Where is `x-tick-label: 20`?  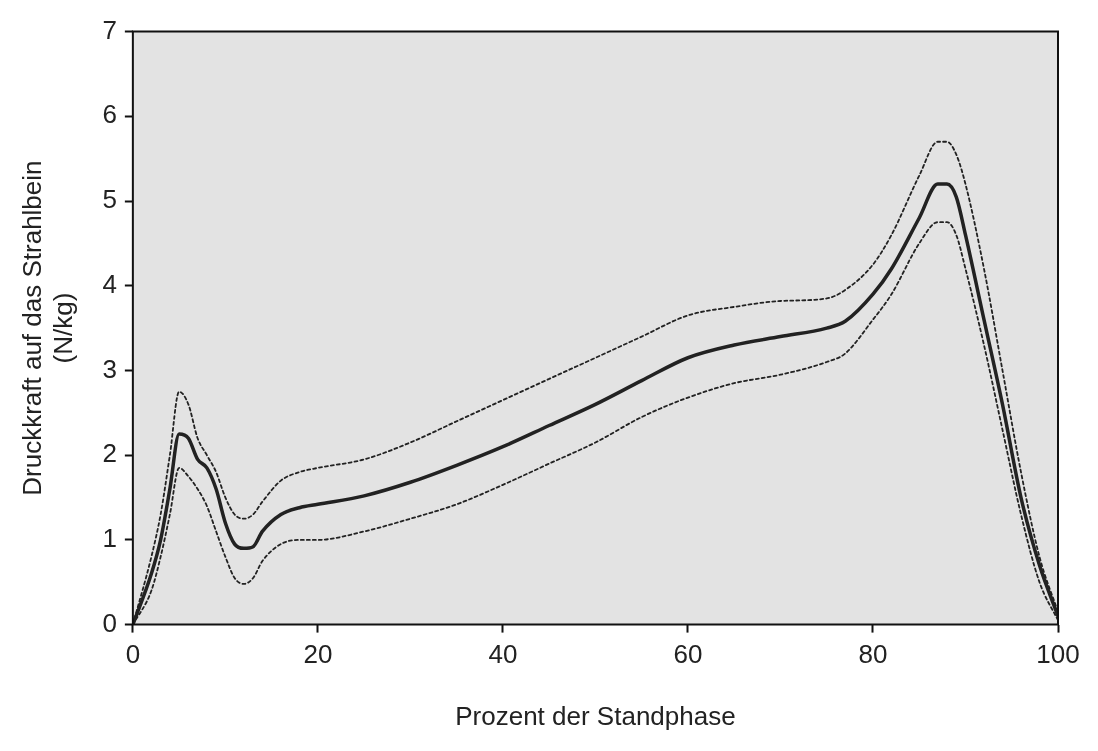
x-tick-label: 20 is located at coordinates (318, 654).